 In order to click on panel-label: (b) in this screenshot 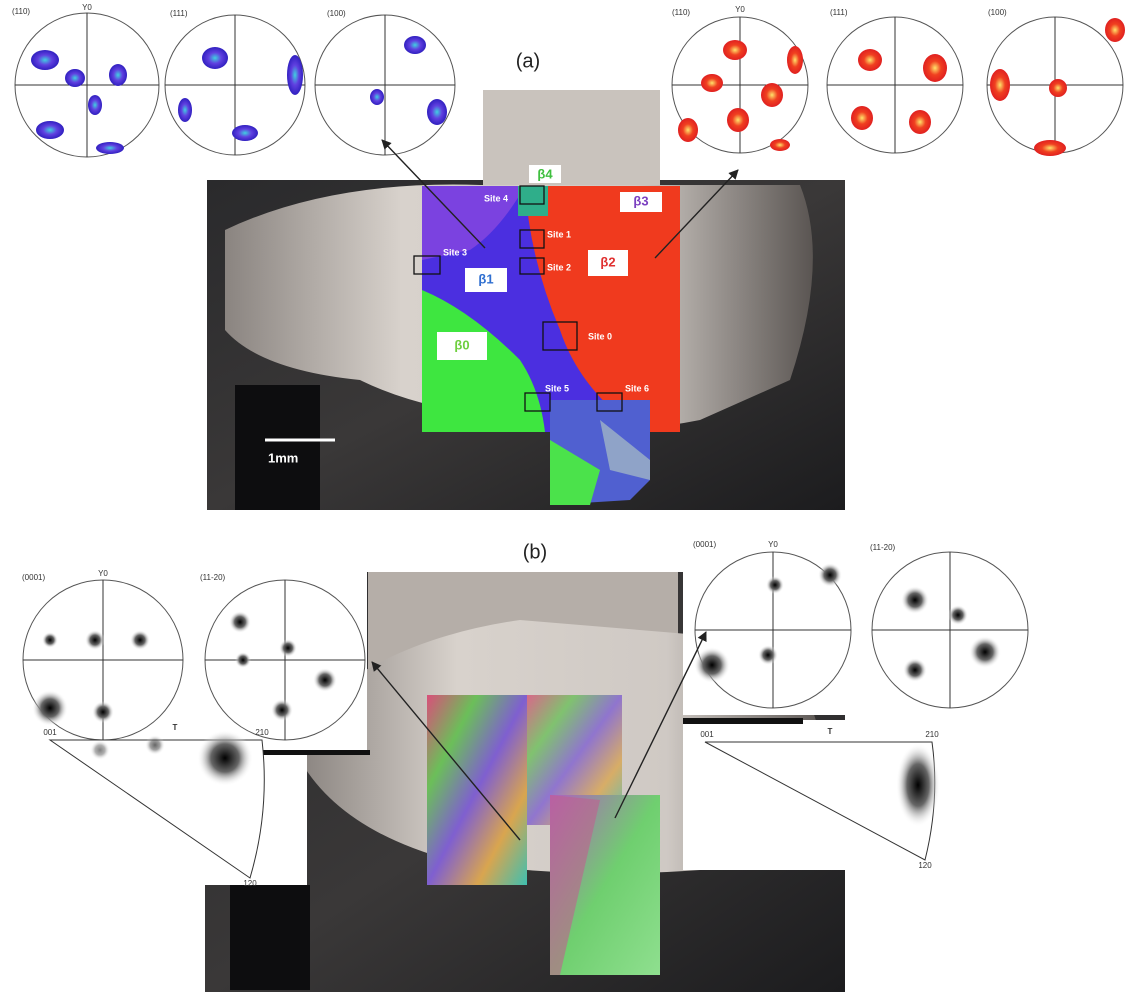, I will do `click(535, 552)`.